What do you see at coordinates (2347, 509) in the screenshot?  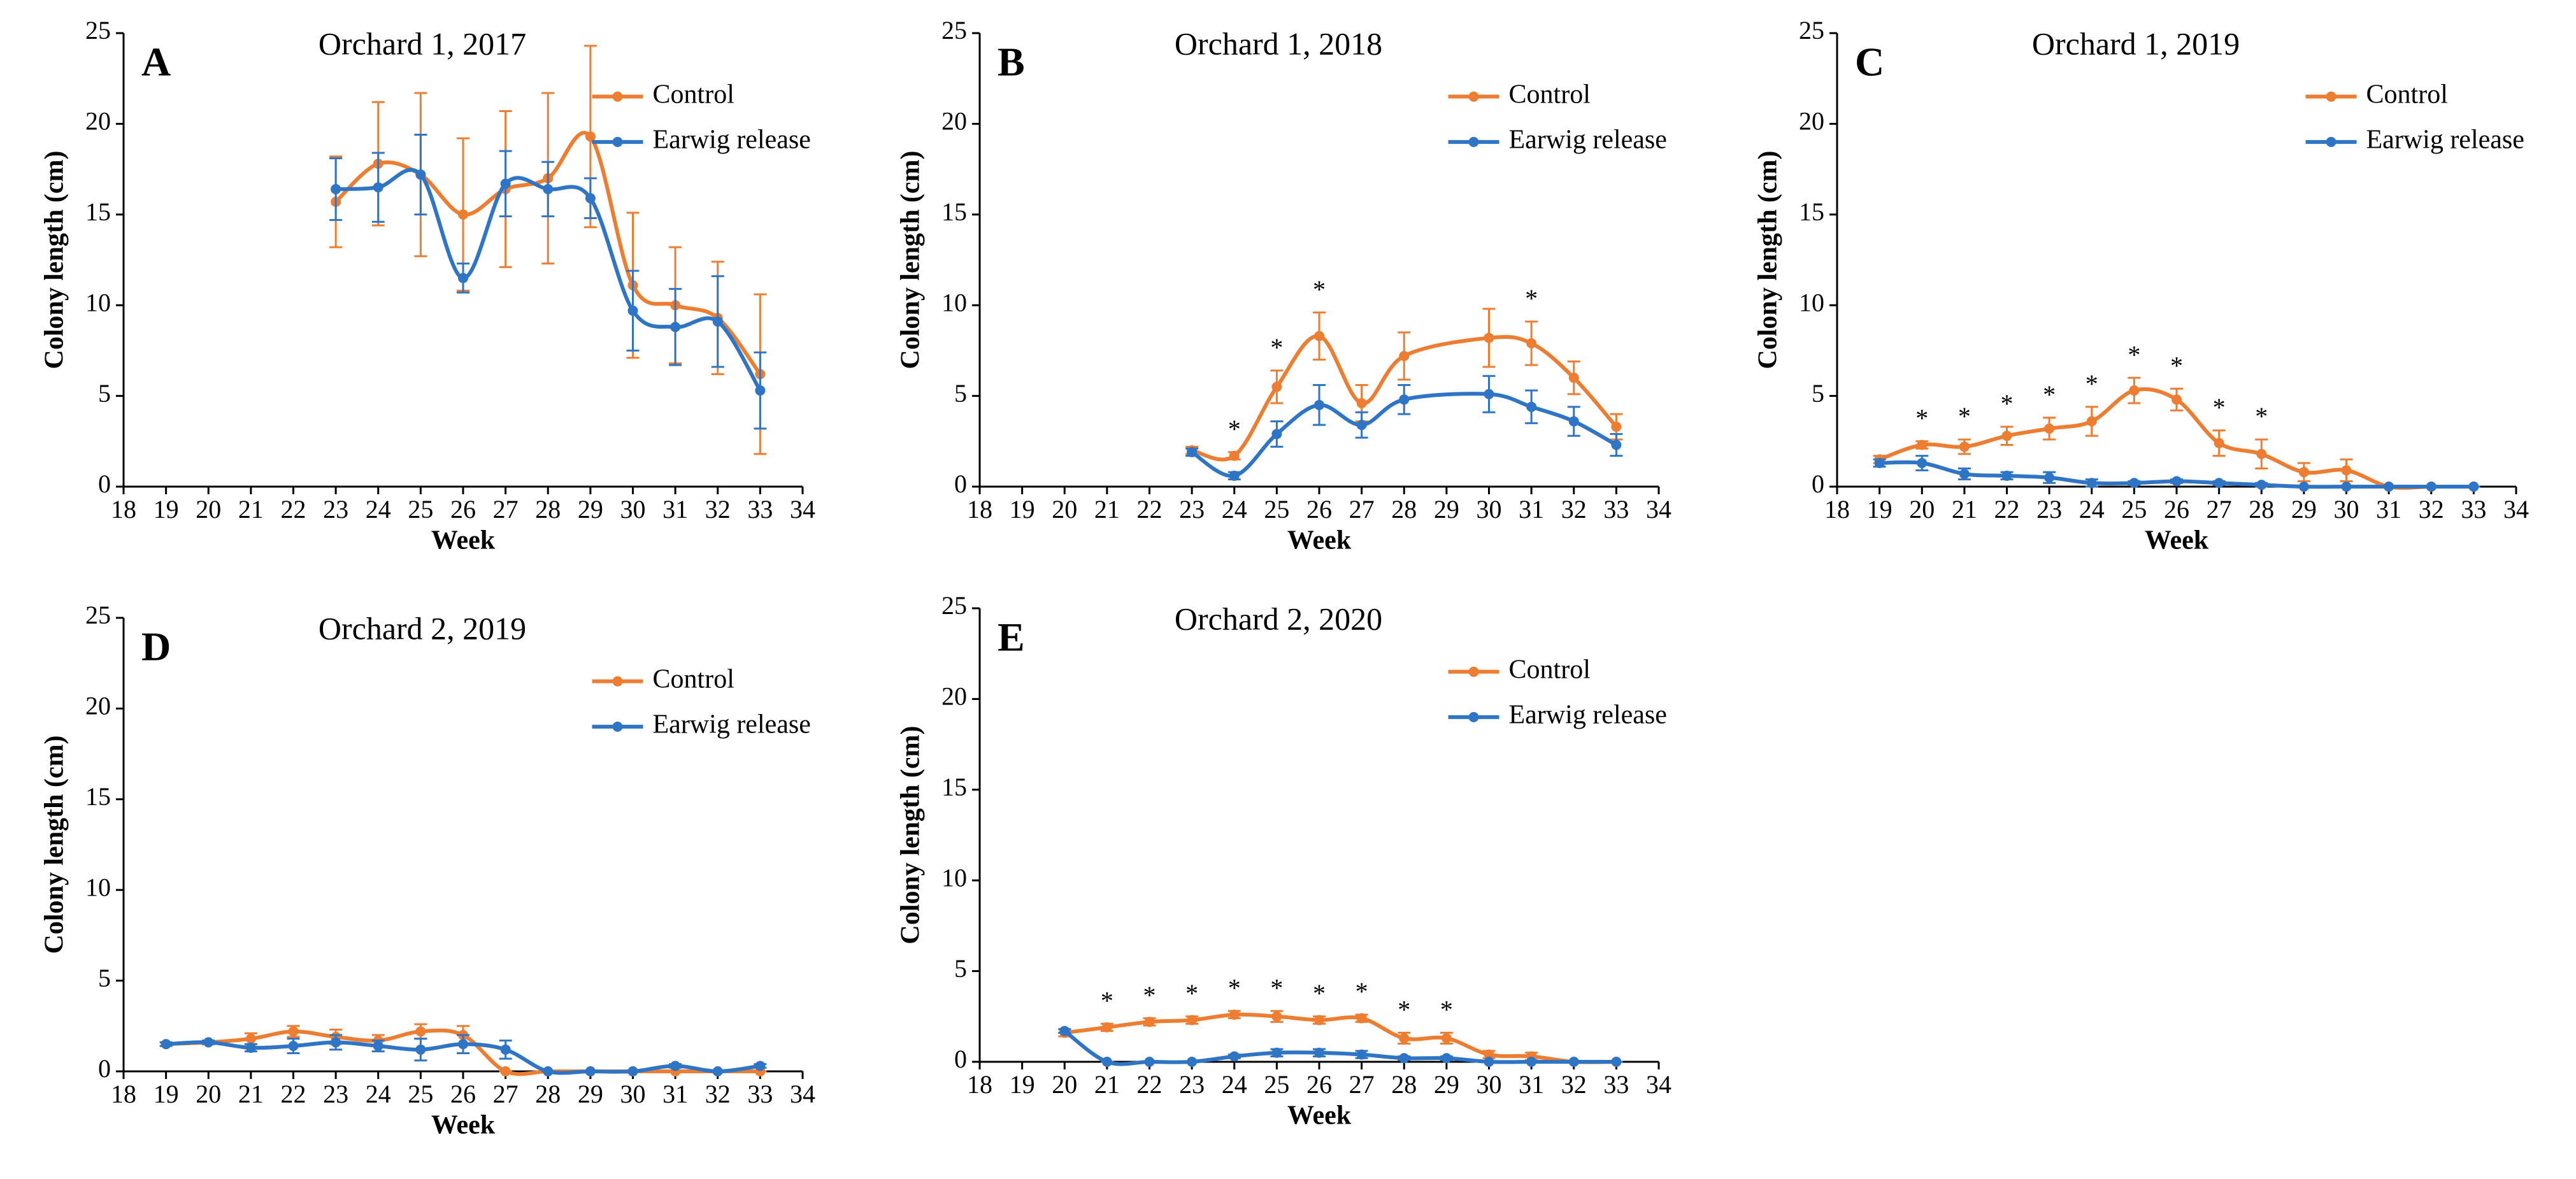 I see `x-tick-label: 30` at bounding box center [2347, 509].